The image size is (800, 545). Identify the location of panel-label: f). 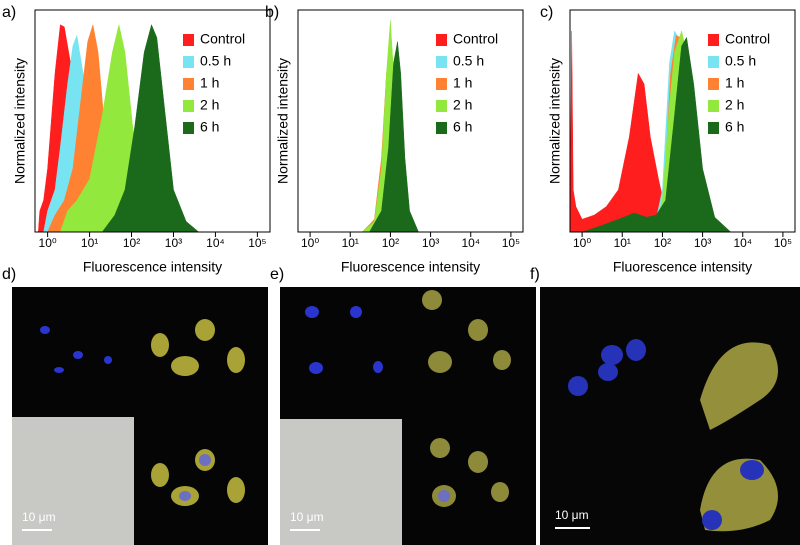
(535, 274).